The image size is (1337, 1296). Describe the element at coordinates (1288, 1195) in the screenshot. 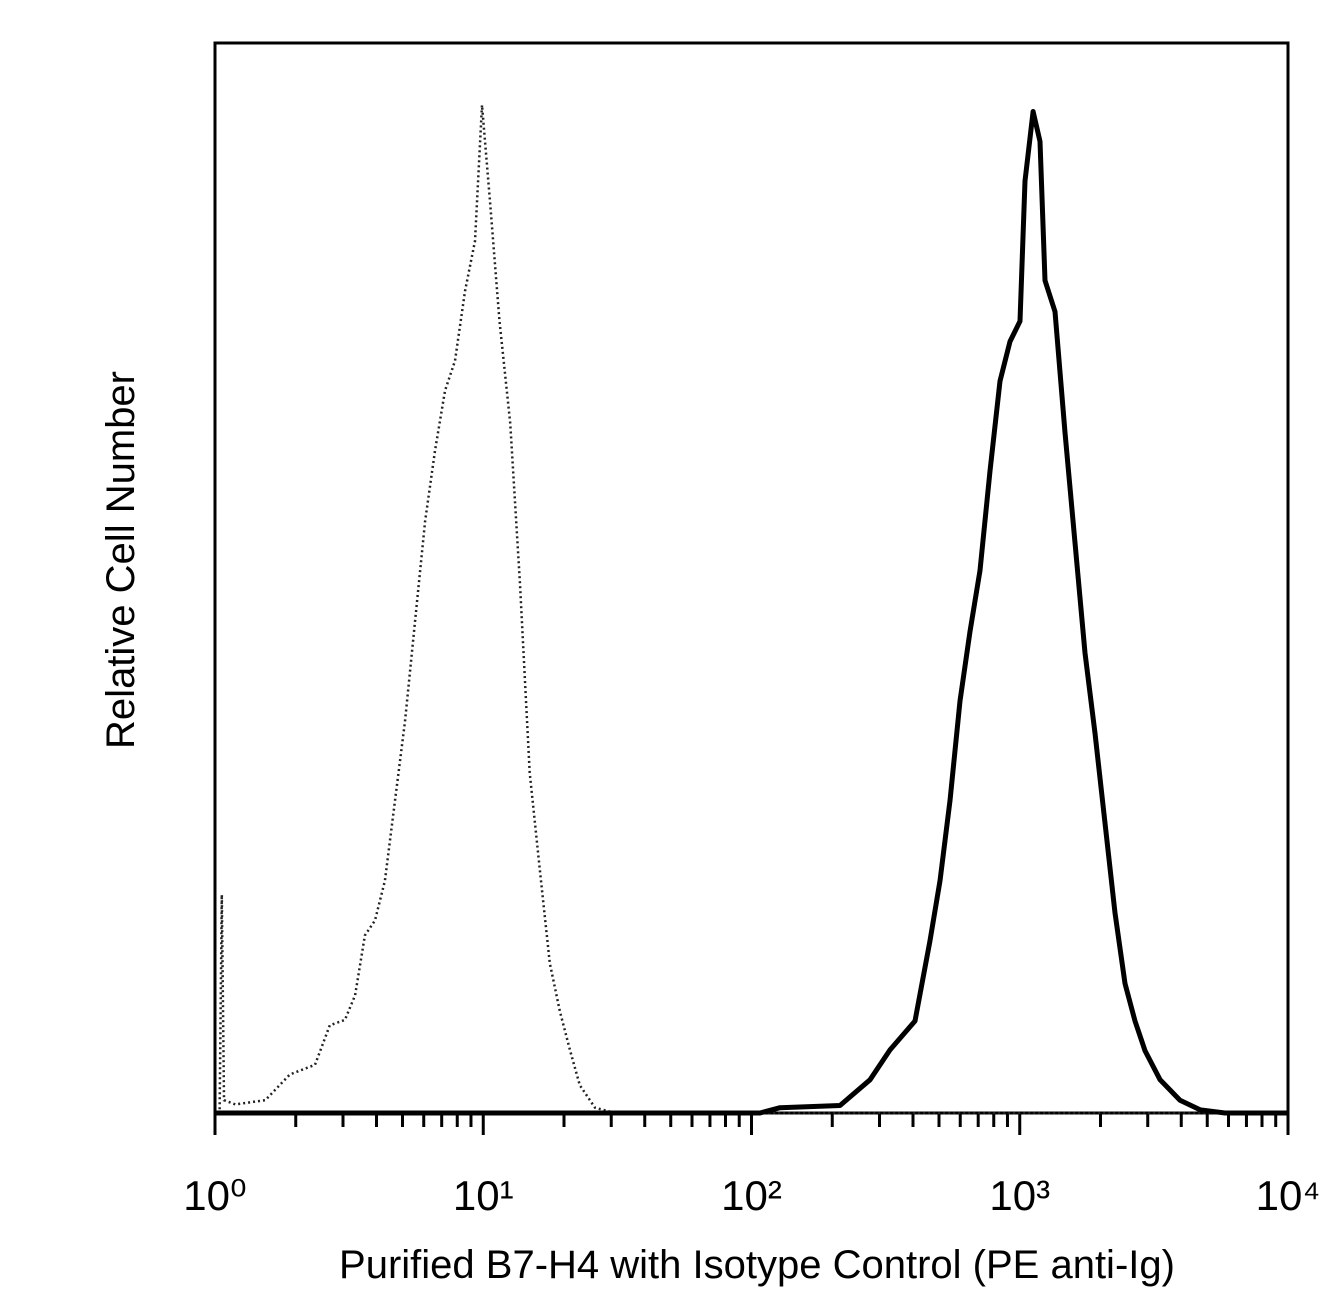

I see `x-tick-label: 10⁴` at that location.